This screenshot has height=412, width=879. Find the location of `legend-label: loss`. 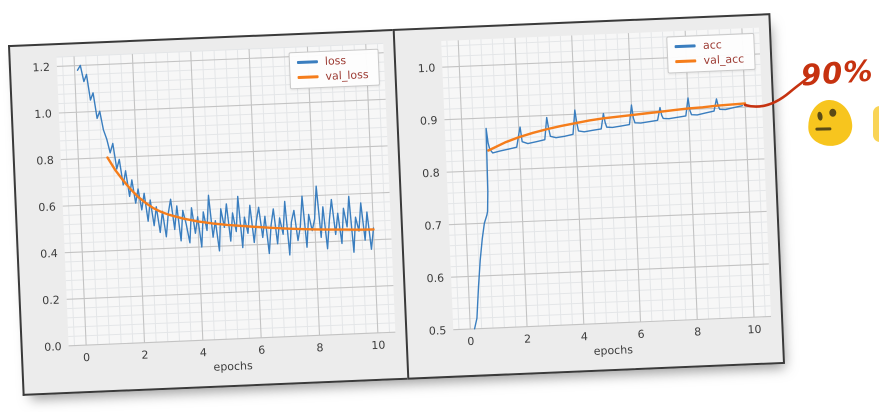

legend-label: loss is located at coordinates (335, 60).